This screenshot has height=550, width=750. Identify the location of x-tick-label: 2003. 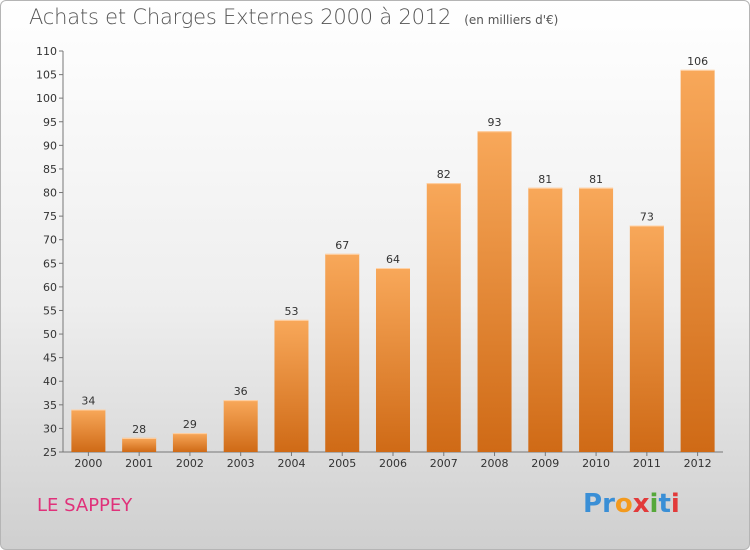
(241, 463).